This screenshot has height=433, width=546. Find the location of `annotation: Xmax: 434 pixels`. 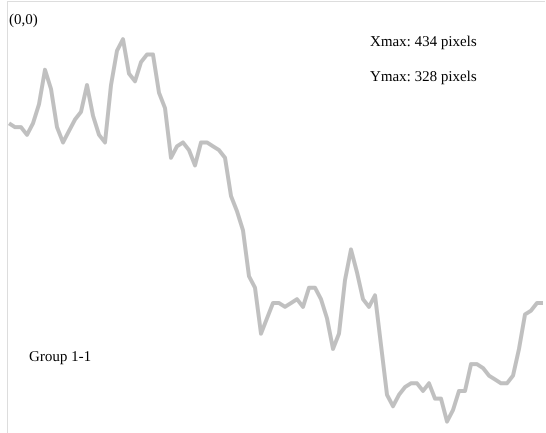

annotation: Xmax: 434 pixels is located at coordinates (423, 42).